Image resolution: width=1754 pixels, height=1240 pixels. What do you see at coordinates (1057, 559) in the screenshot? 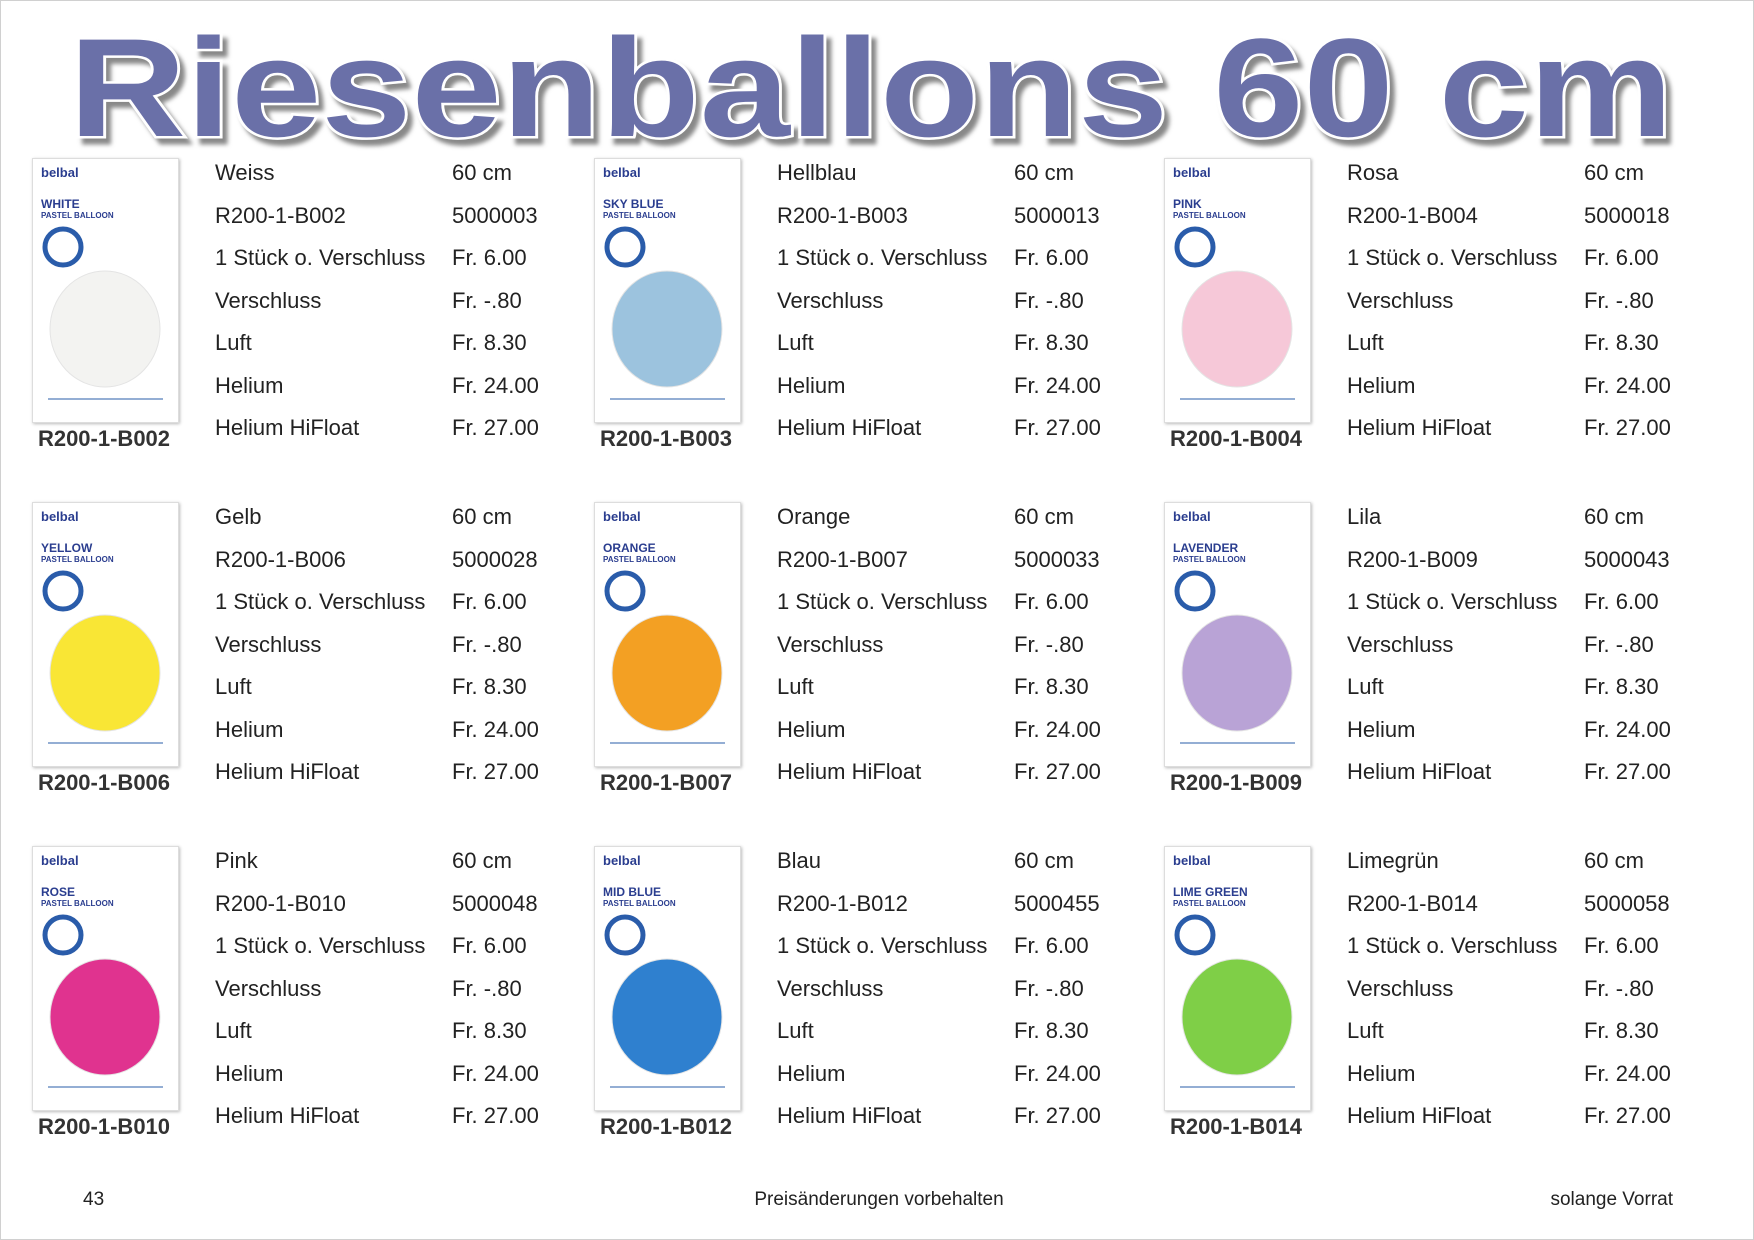
I see `row-value: 5000033` at bounding box center [1057, 559].